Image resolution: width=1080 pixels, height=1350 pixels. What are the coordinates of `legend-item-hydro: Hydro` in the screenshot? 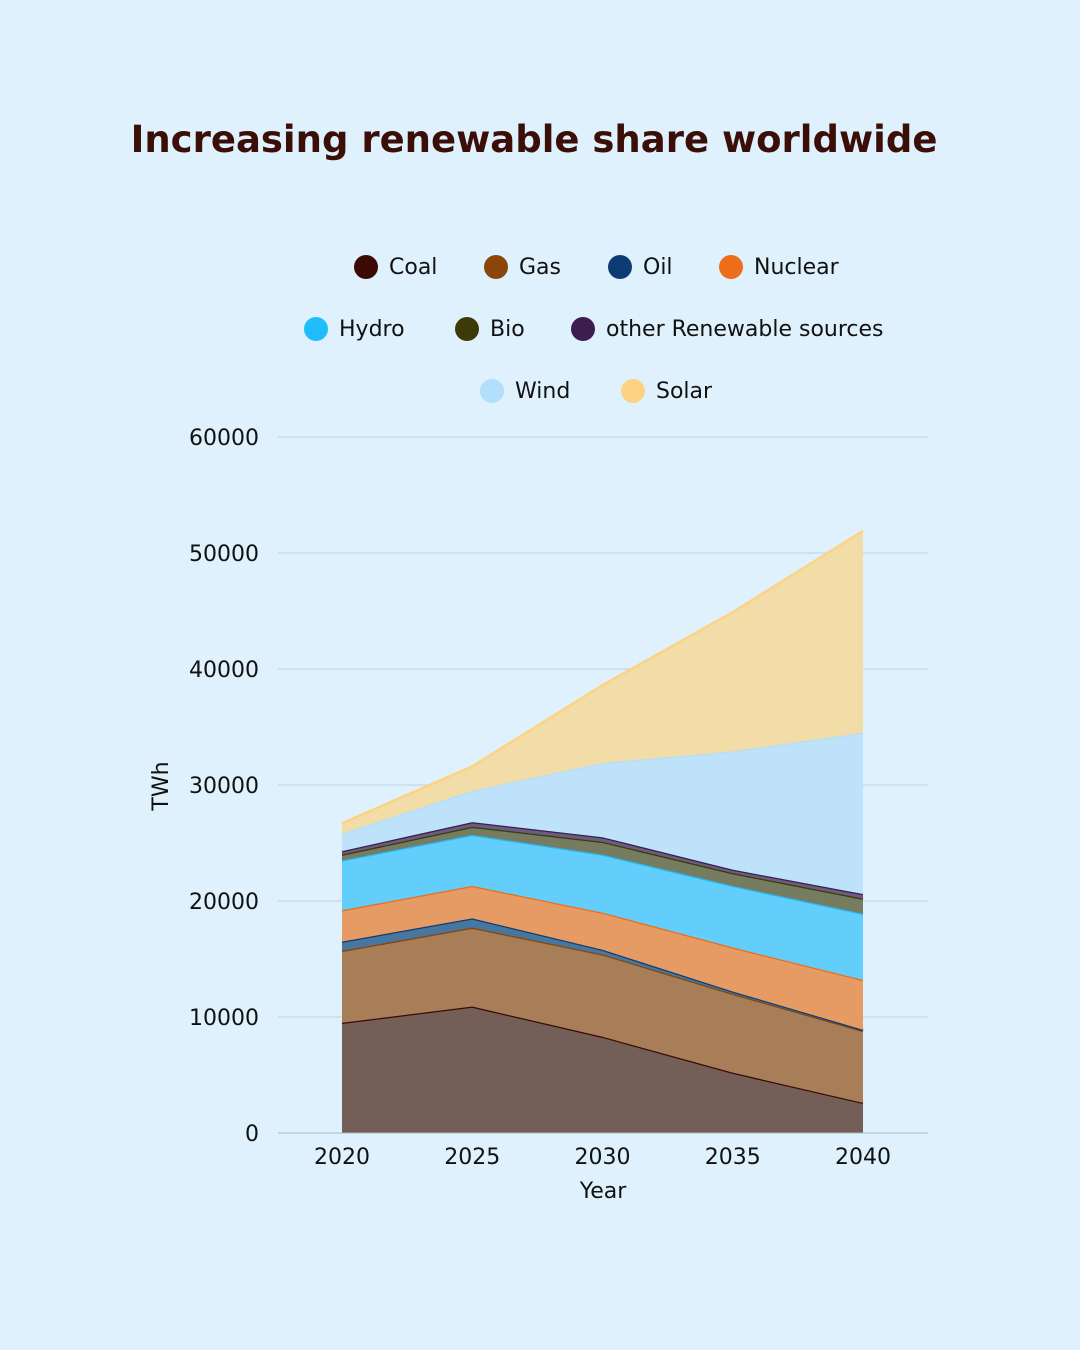 It's located at (354, 329).